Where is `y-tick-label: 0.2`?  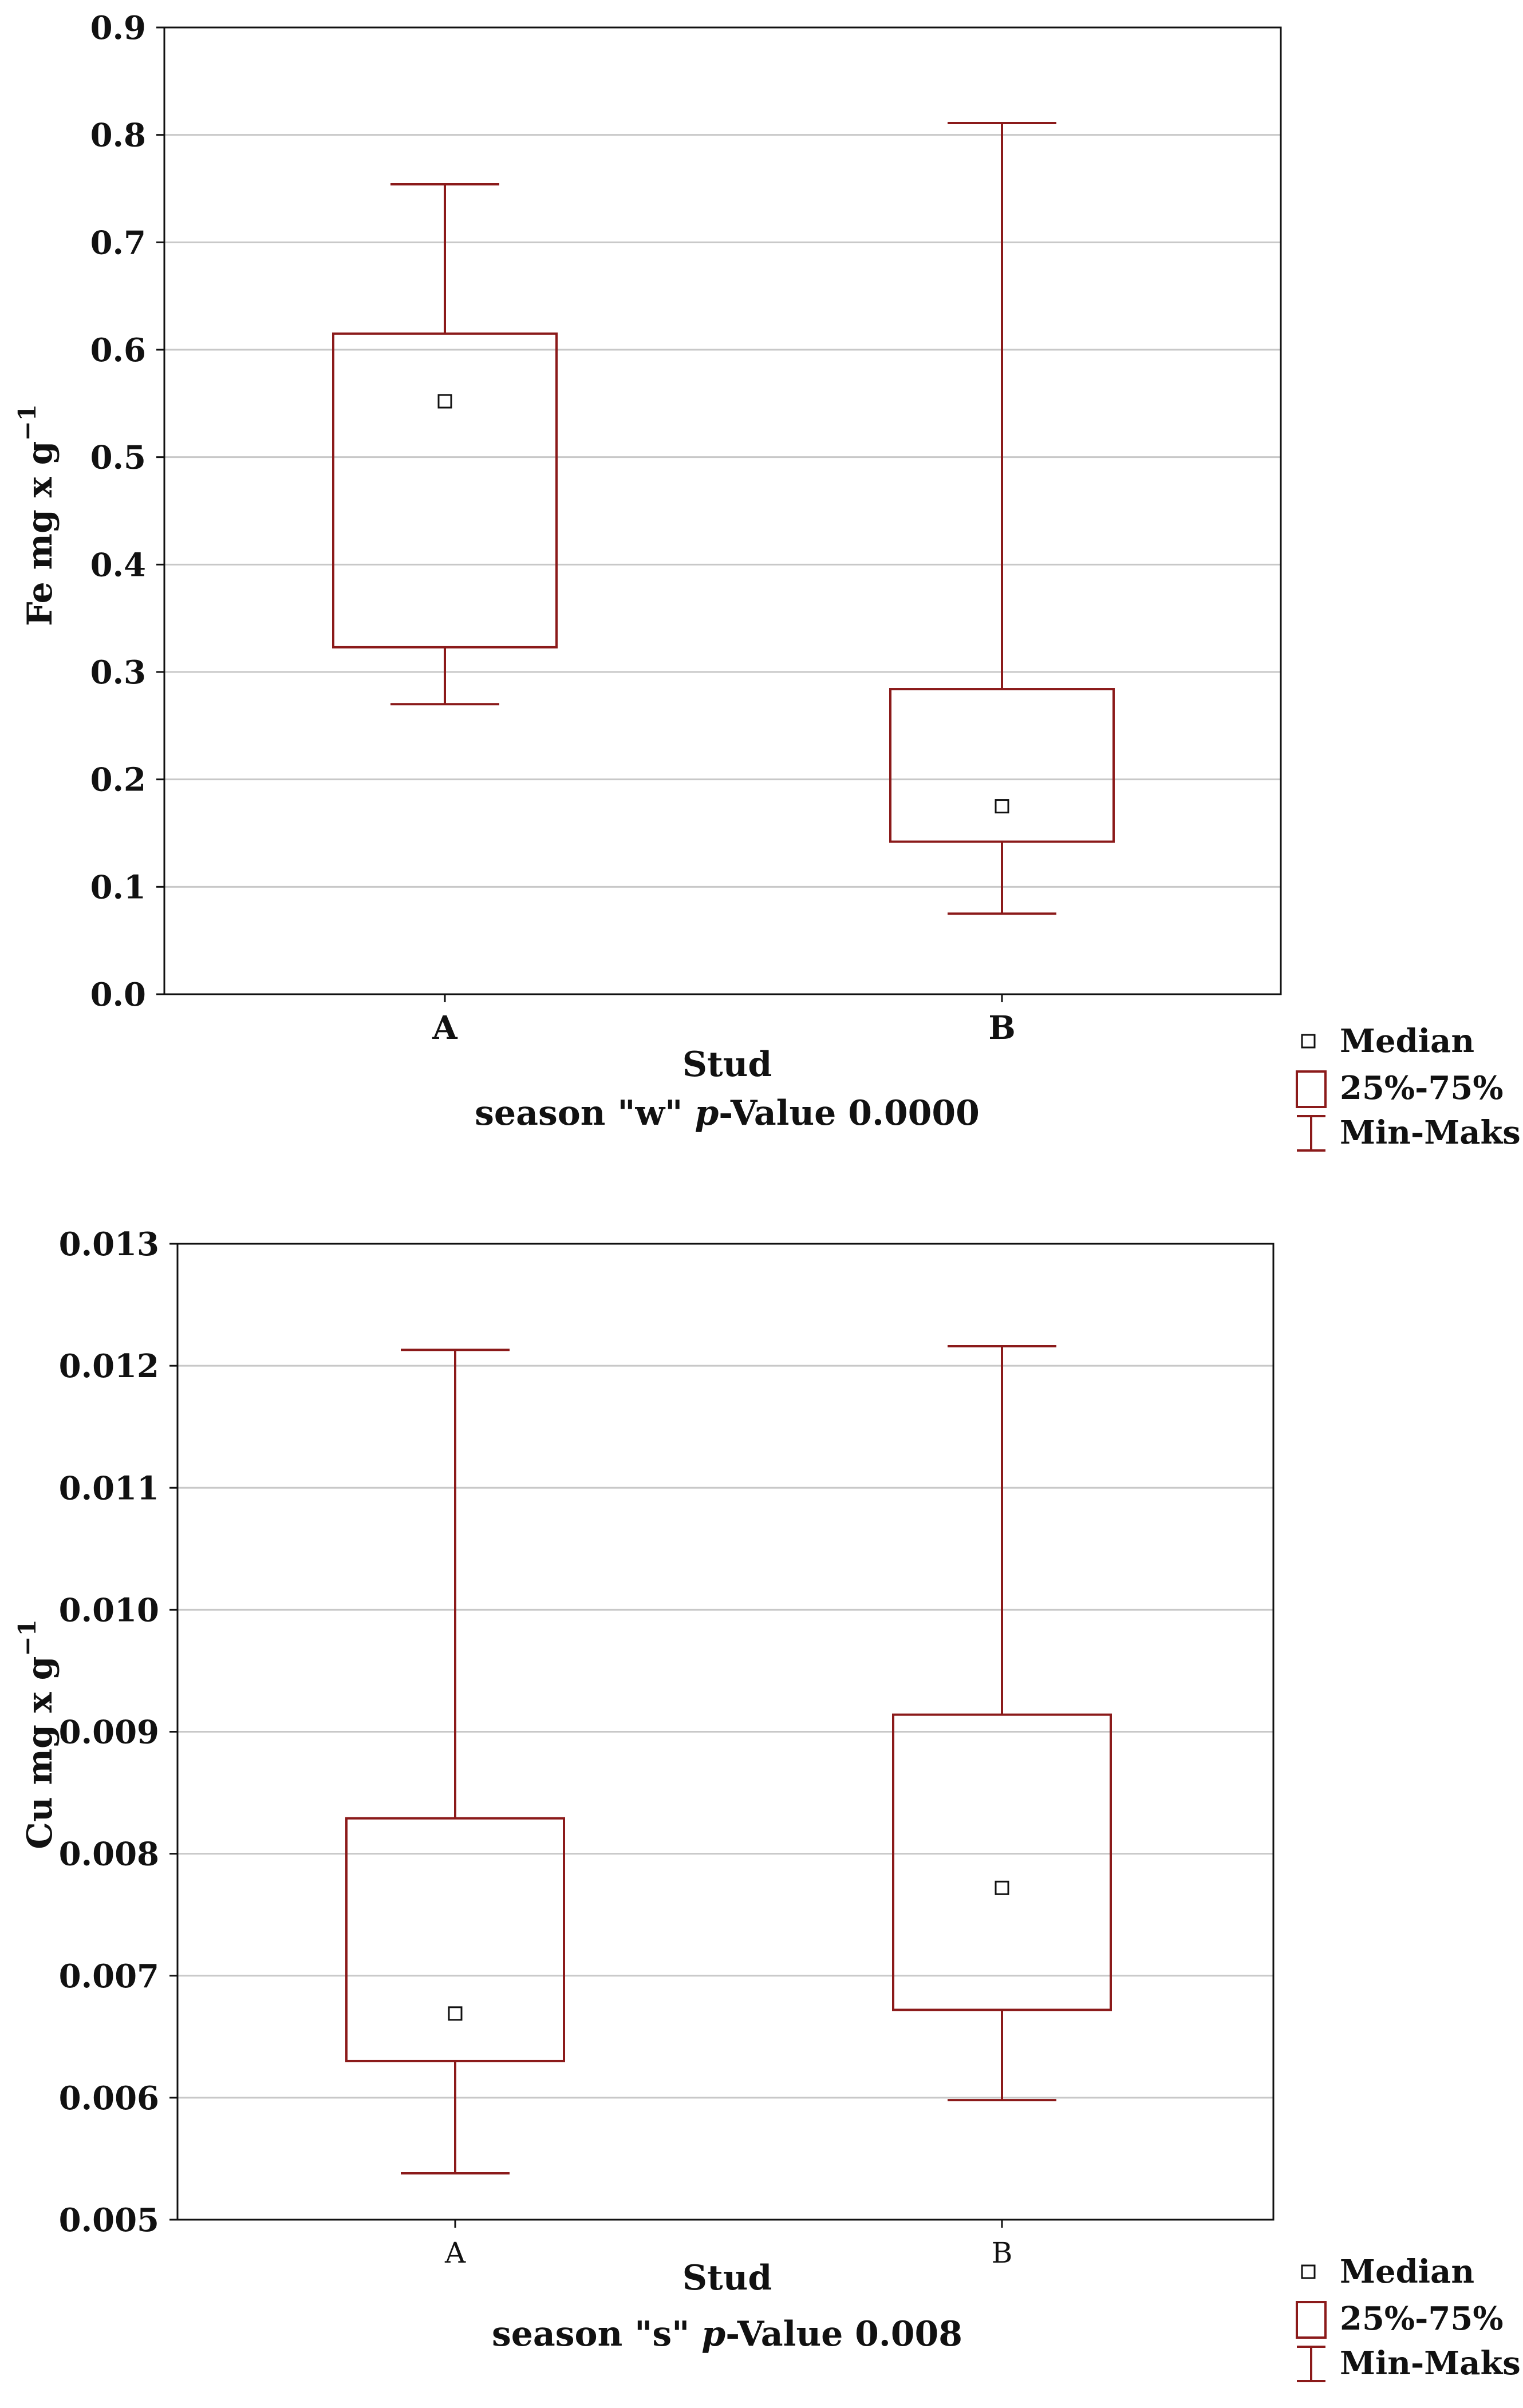 y-tick-label: 0.2 is located at coordinates (118, 780).